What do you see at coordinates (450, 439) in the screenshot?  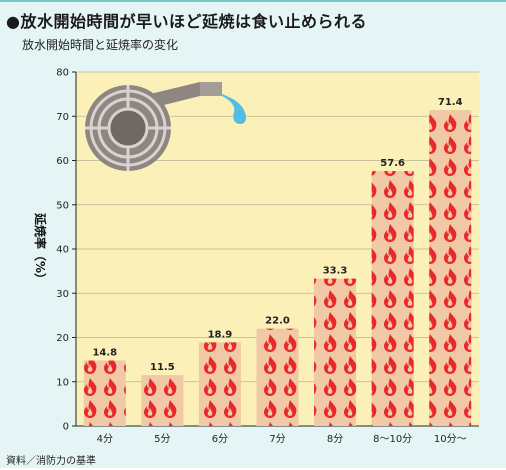 I see `x-tick-label: 10分～` at bounding box center [450, 439].